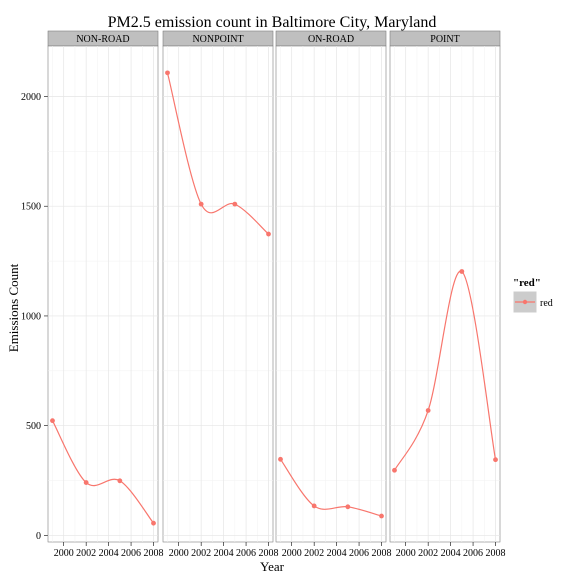  I want to click on y-tick-label: 1000, so click(31, 316).